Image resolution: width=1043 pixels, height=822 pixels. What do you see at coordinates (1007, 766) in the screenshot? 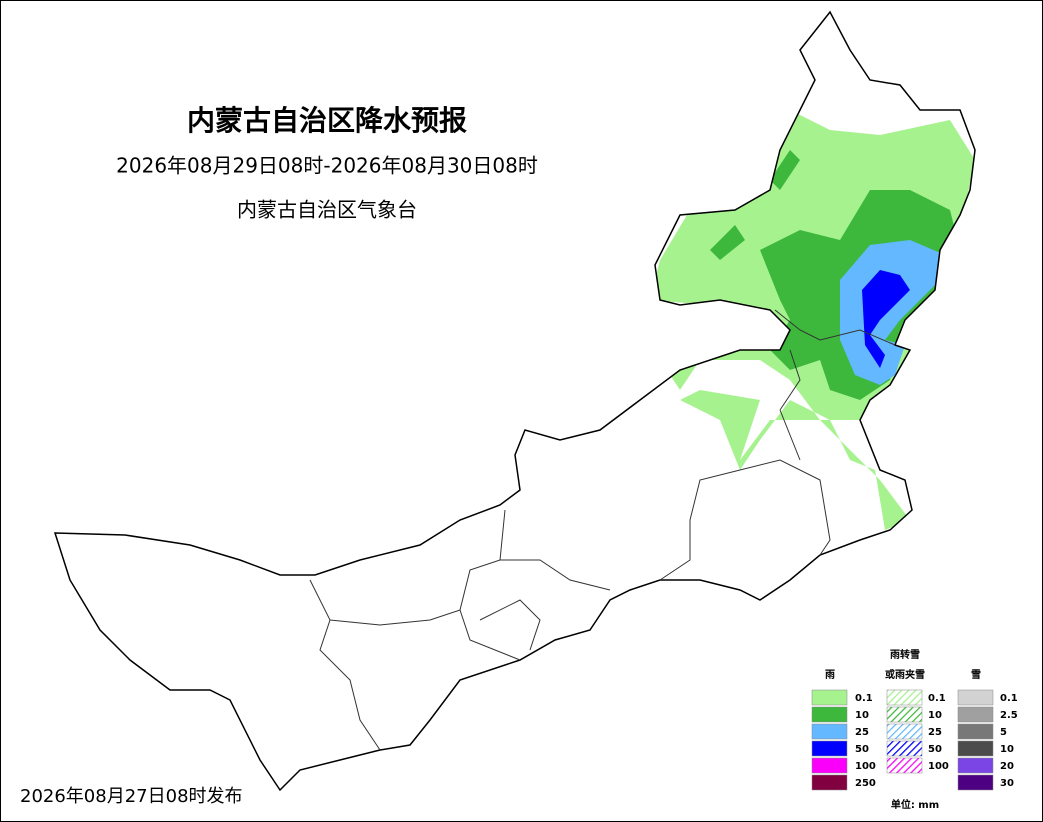
I see `legend-label: 20` at bounding box center [1007, 766].